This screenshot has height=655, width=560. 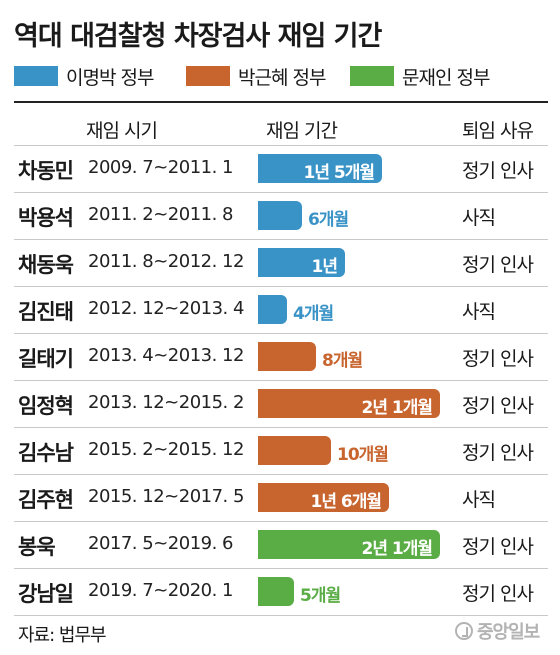 I want to click on row-name: 길태기, so click(x=46, y=358).